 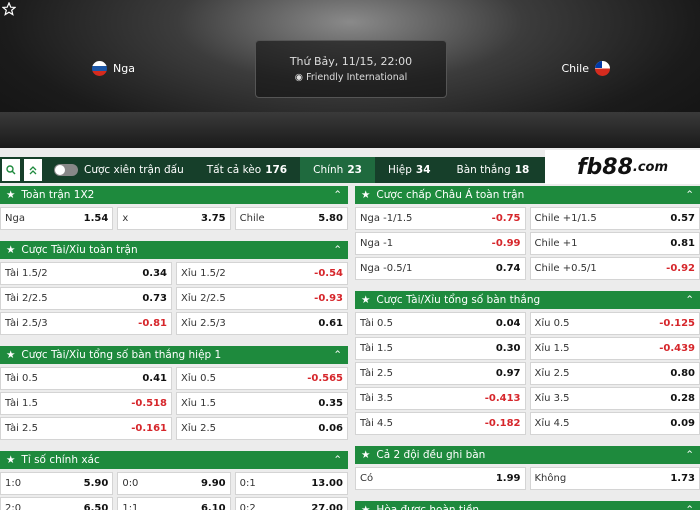 What do you see at coordinates (9, 9) in the screenshot?
I see `favorite-star` at bounding box center [9, 9].